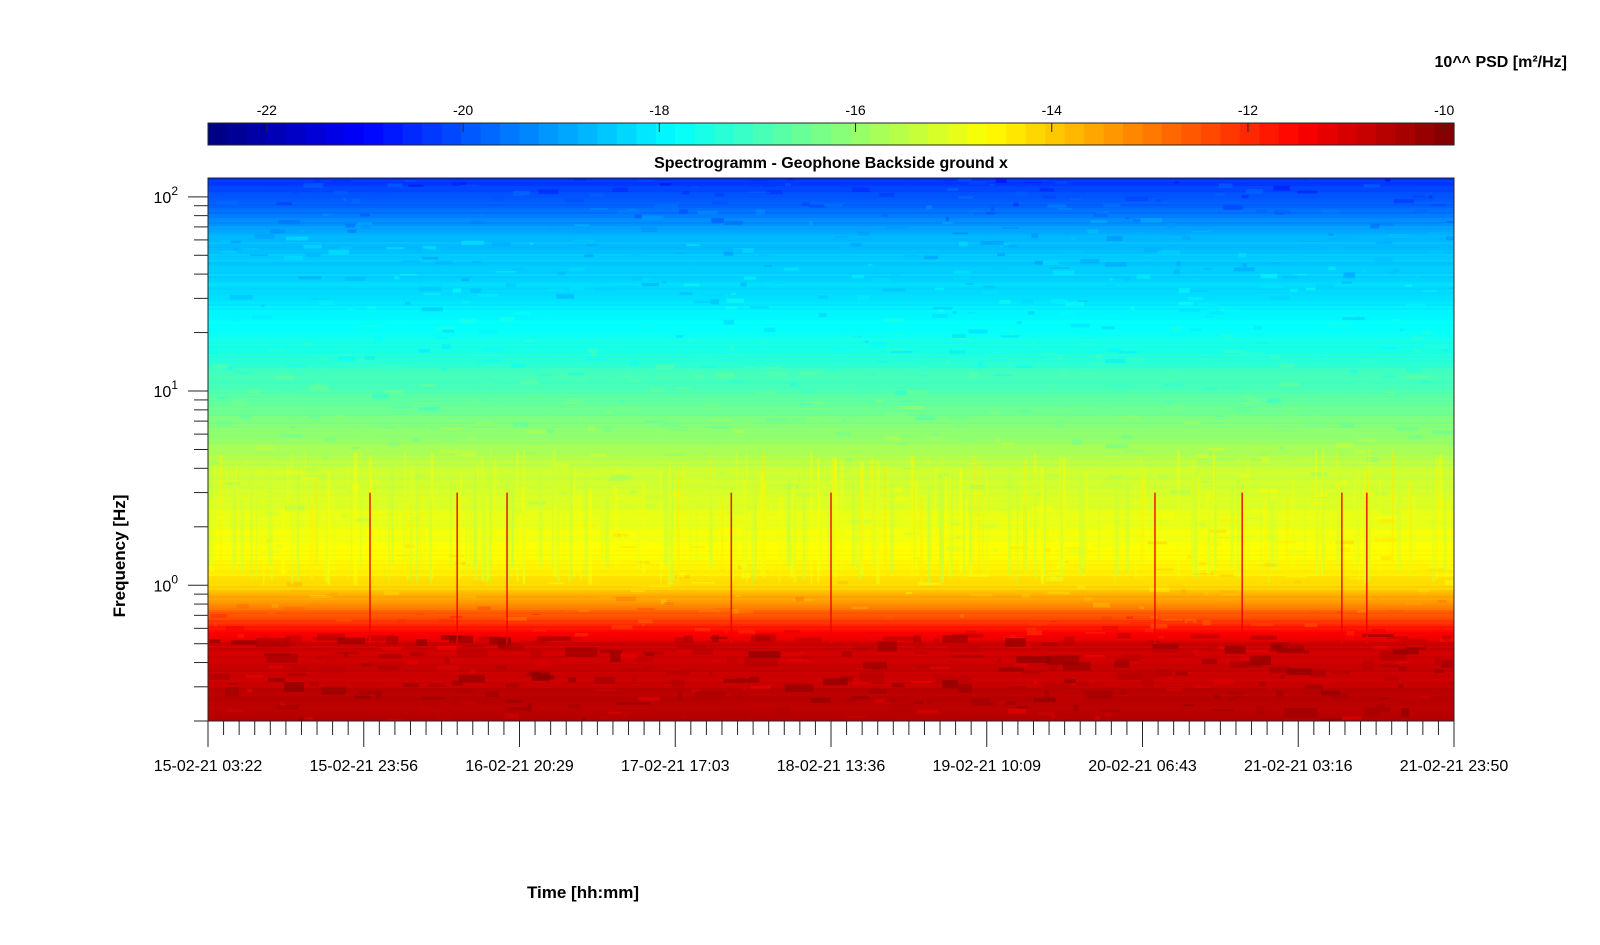 The image size is (1600, 945). Describe the element at coordinates (463, 110) in the screenshot. I see `colorbar-tick-label: -20` at that location.